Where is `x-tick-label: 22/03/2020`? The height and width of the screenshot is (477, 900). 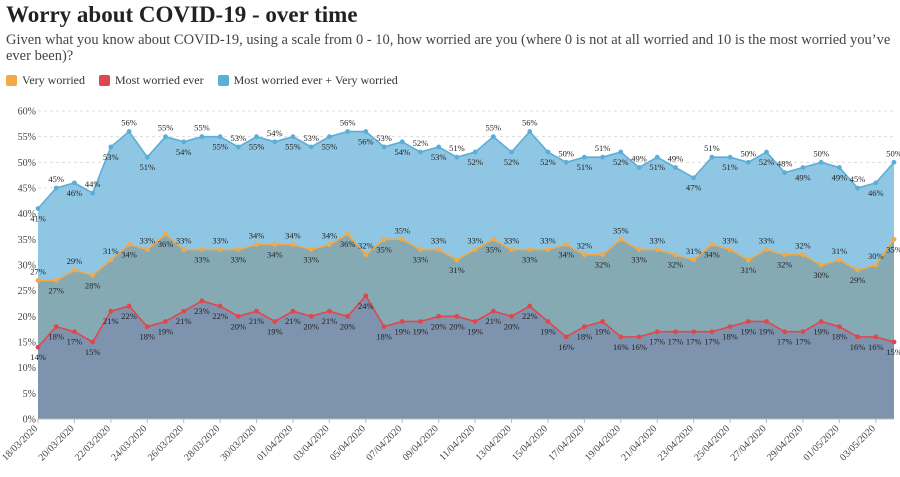
x-tick-label: 22/03/2020 is located at coordinates (93, 443).